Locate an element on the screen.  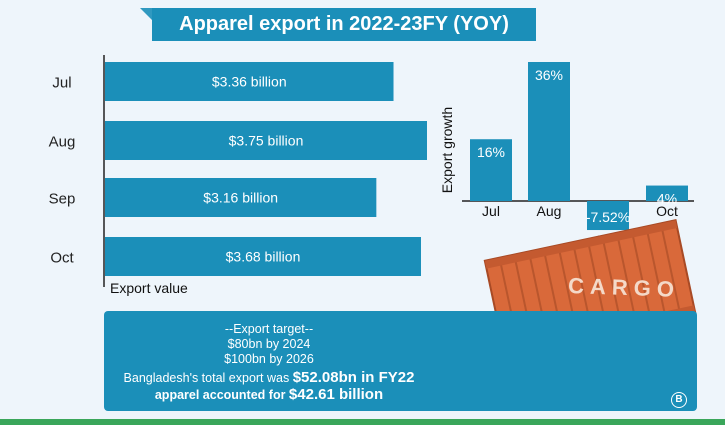
growth-bar-sep is located at coordinates (608, 216).